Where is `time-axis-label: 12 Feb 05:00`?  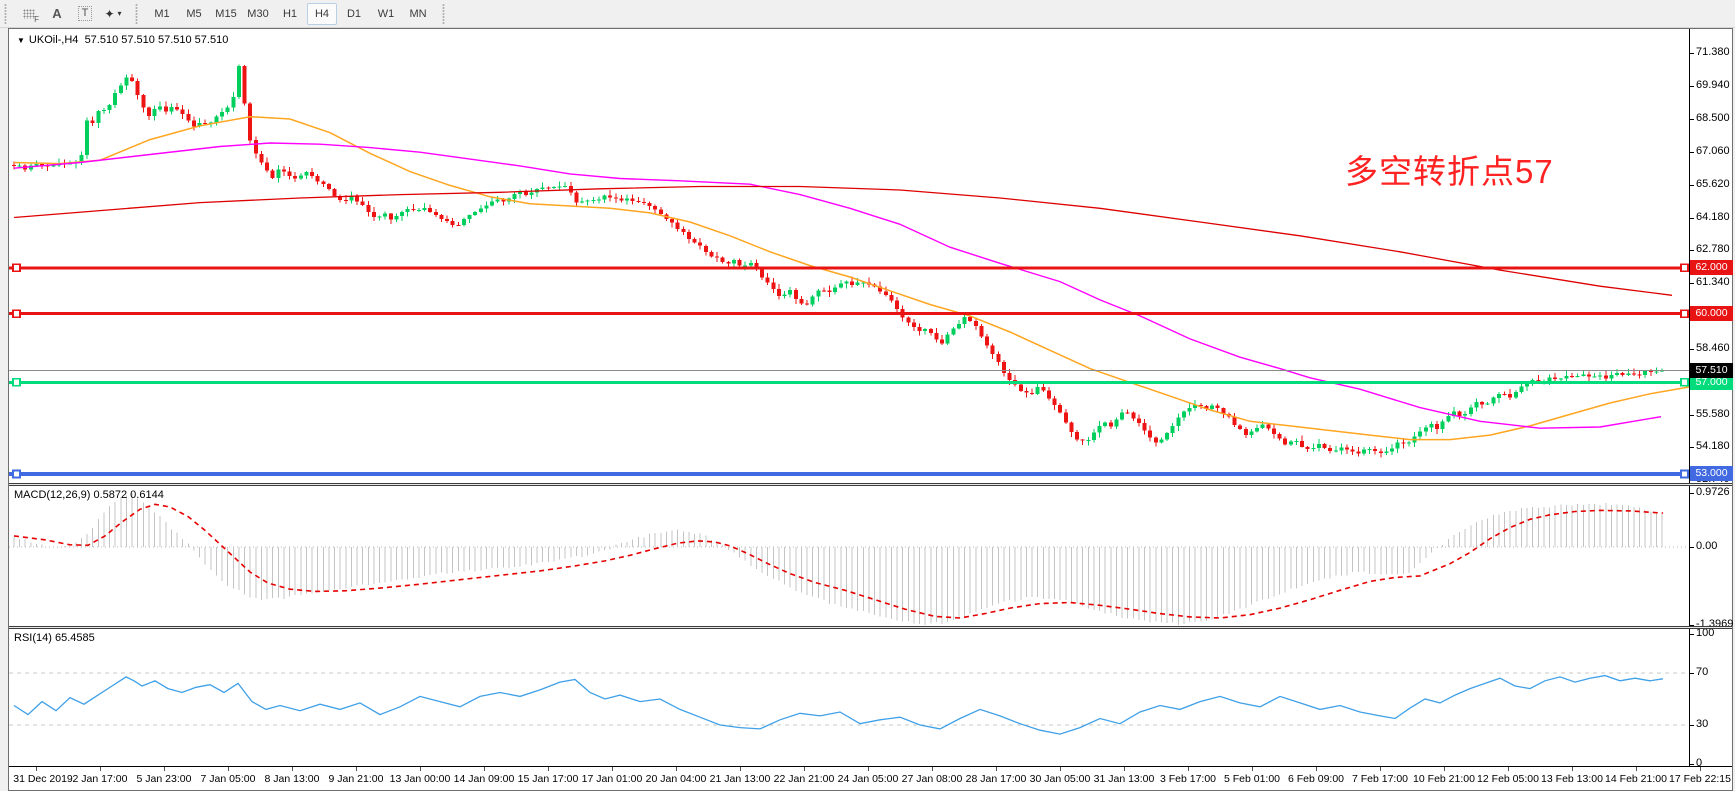 time-axis-label: 12 Feb 05:00 is located at coordinates (1508, 779).